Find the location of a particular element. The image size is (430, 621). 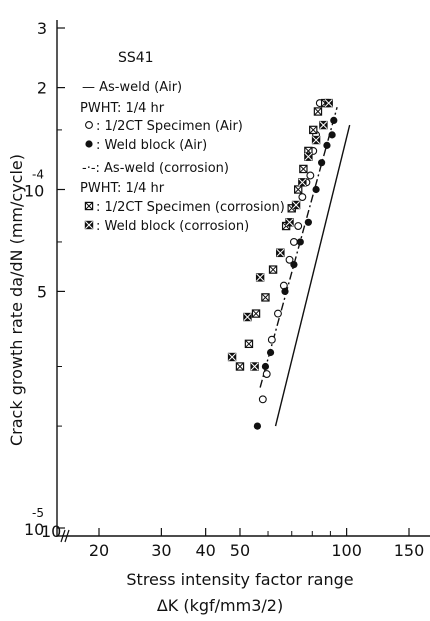

legend-entry: : 1/2CT Specimen (Air) is located at coordinates (169, 126).